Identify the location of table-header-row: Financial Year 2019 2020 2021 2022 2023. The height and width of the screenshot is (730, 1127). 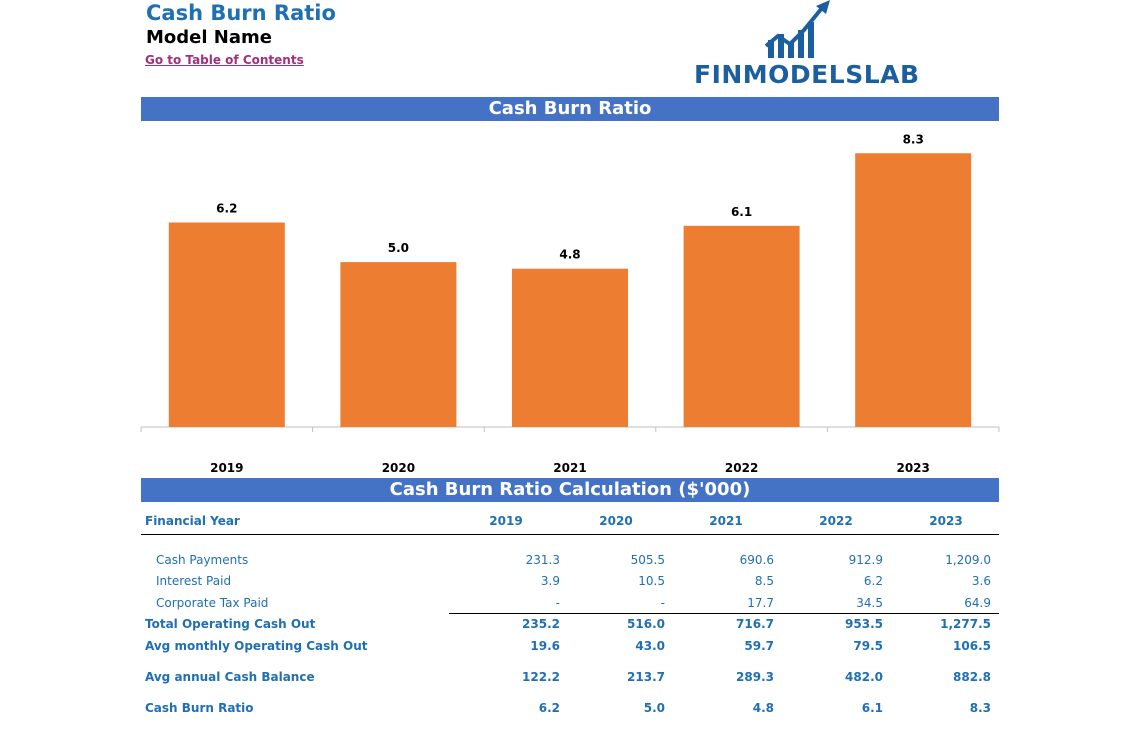
(570, 522).